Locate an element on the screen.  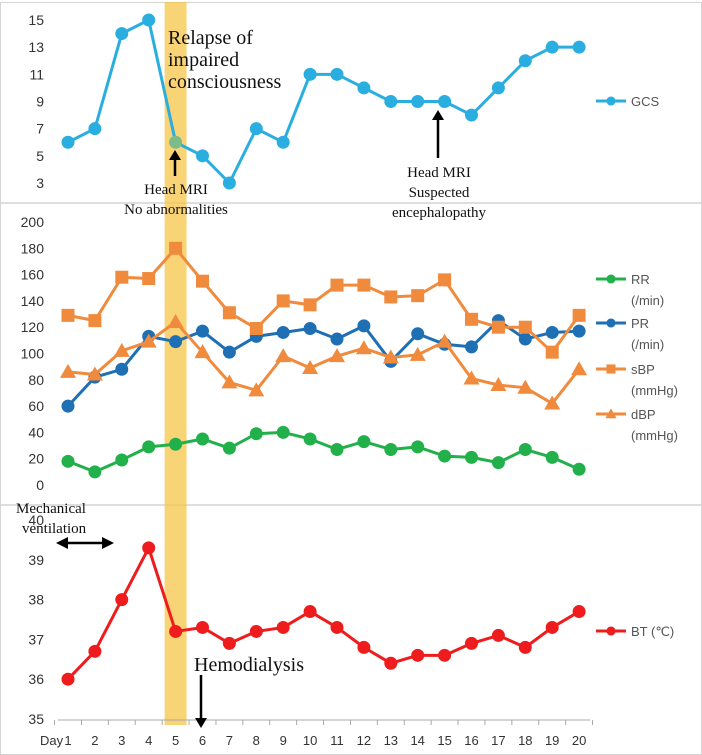
x-tick-label: 2 is located at coordinates (94, 740).